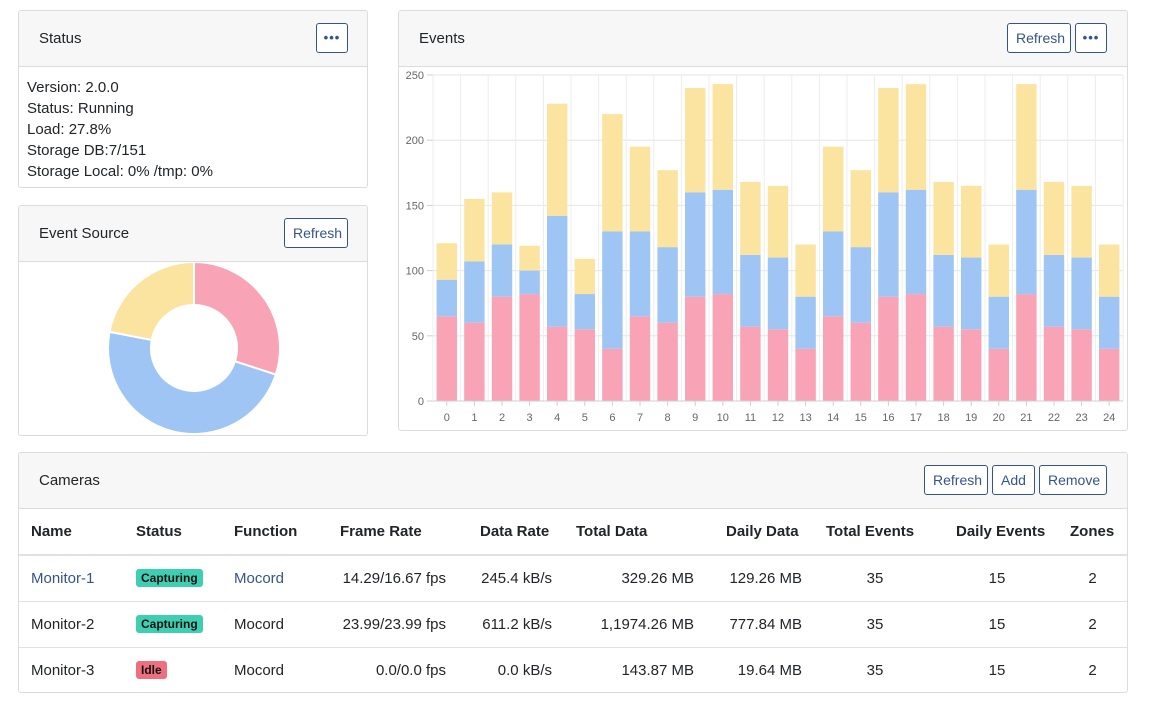 Image resolution: width=1163 pixels, height=705 pixels. What do you see at coordinates (270, 532) in the screenshot?
I see `col-header-function: Function` at bounding box center [270, 532].